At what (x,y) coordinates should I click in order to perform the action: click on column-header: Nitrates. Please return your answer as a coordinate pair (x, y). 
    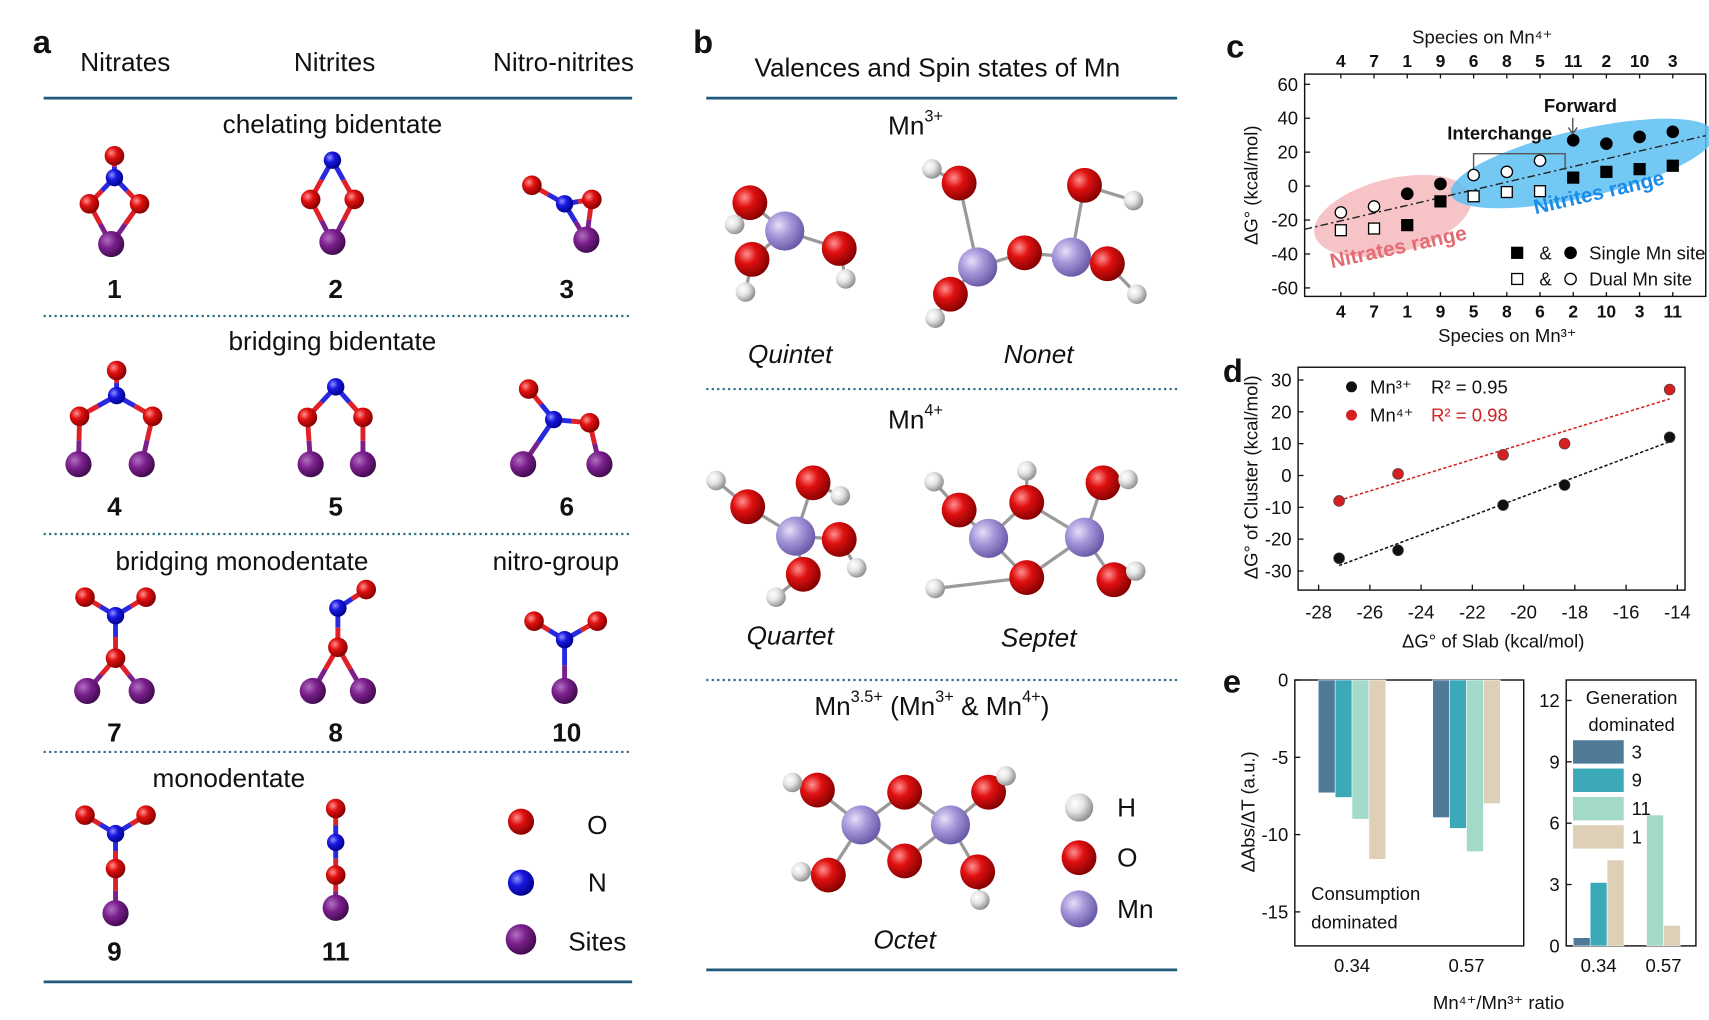
    Looking at the image, I should click on (125, 62).